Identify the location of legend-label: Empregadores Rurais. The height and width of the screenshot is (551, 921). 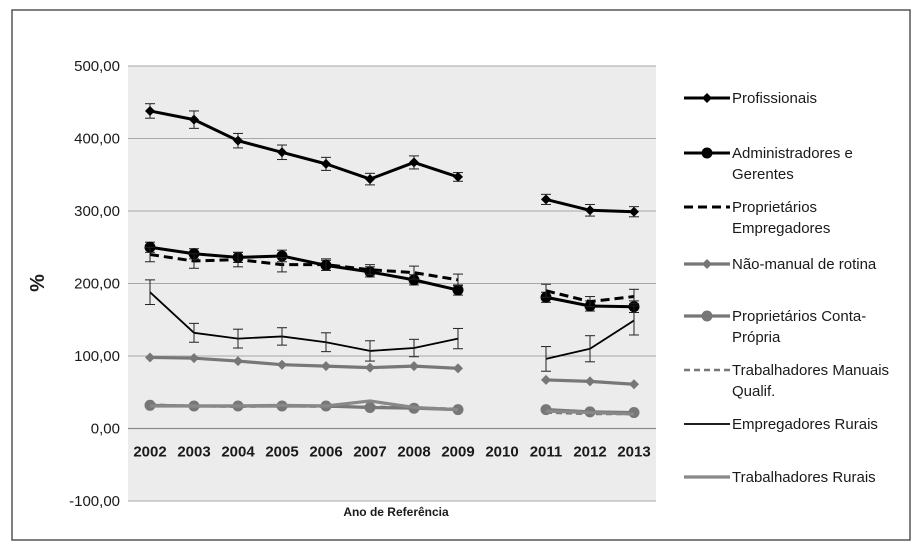
(805, 424).